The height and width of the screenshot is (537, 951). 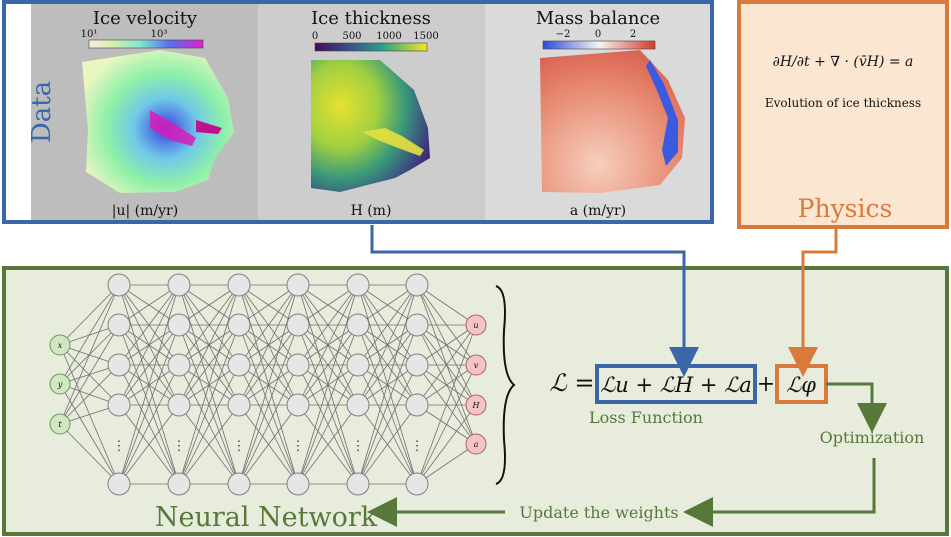 I want to click on velocity-title: Ice velocity, so click(x=145, y=18).